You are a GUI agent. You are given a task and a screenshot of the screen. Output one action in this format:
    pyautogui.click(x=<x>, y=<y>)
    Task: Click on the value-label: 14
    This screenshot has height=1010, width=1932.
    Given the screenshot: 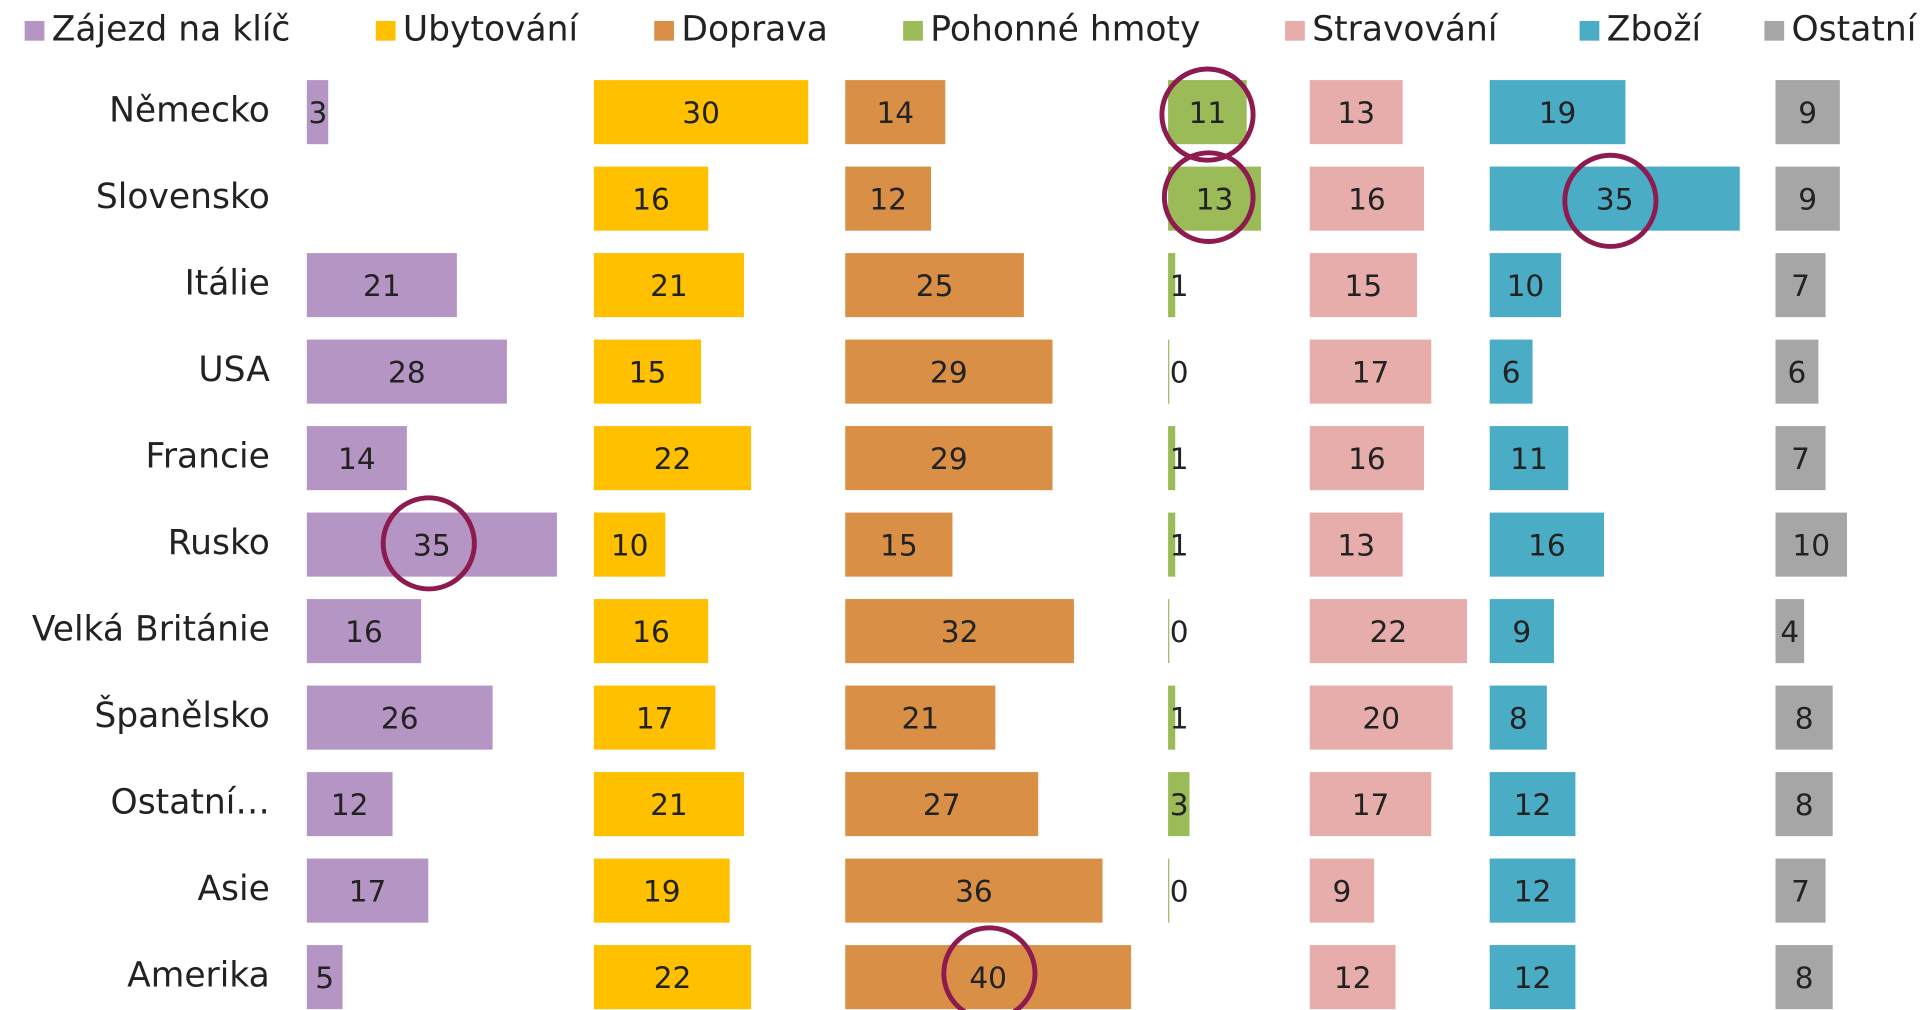 What is the action you would take?
    pyautogui.click(x=895, y=113)
    